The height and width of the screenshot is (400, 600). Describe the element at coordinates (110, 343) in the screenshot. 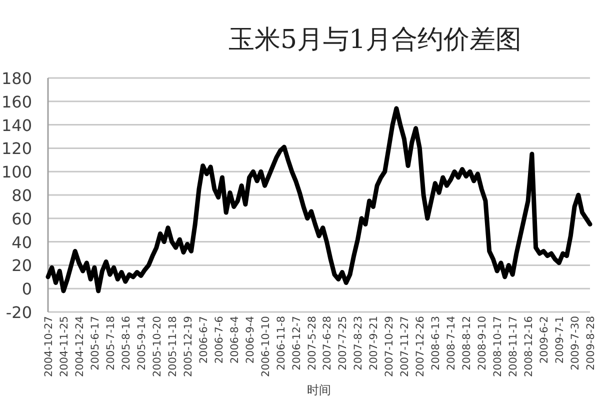

I see `x-tick-label: 2005-7-18` at that location.